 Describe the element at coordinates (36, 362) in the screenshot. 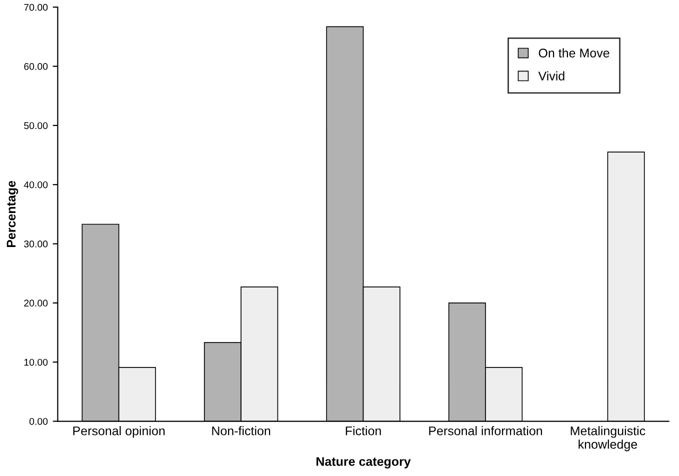

I see `y-tick-label: 10.00` at that location.